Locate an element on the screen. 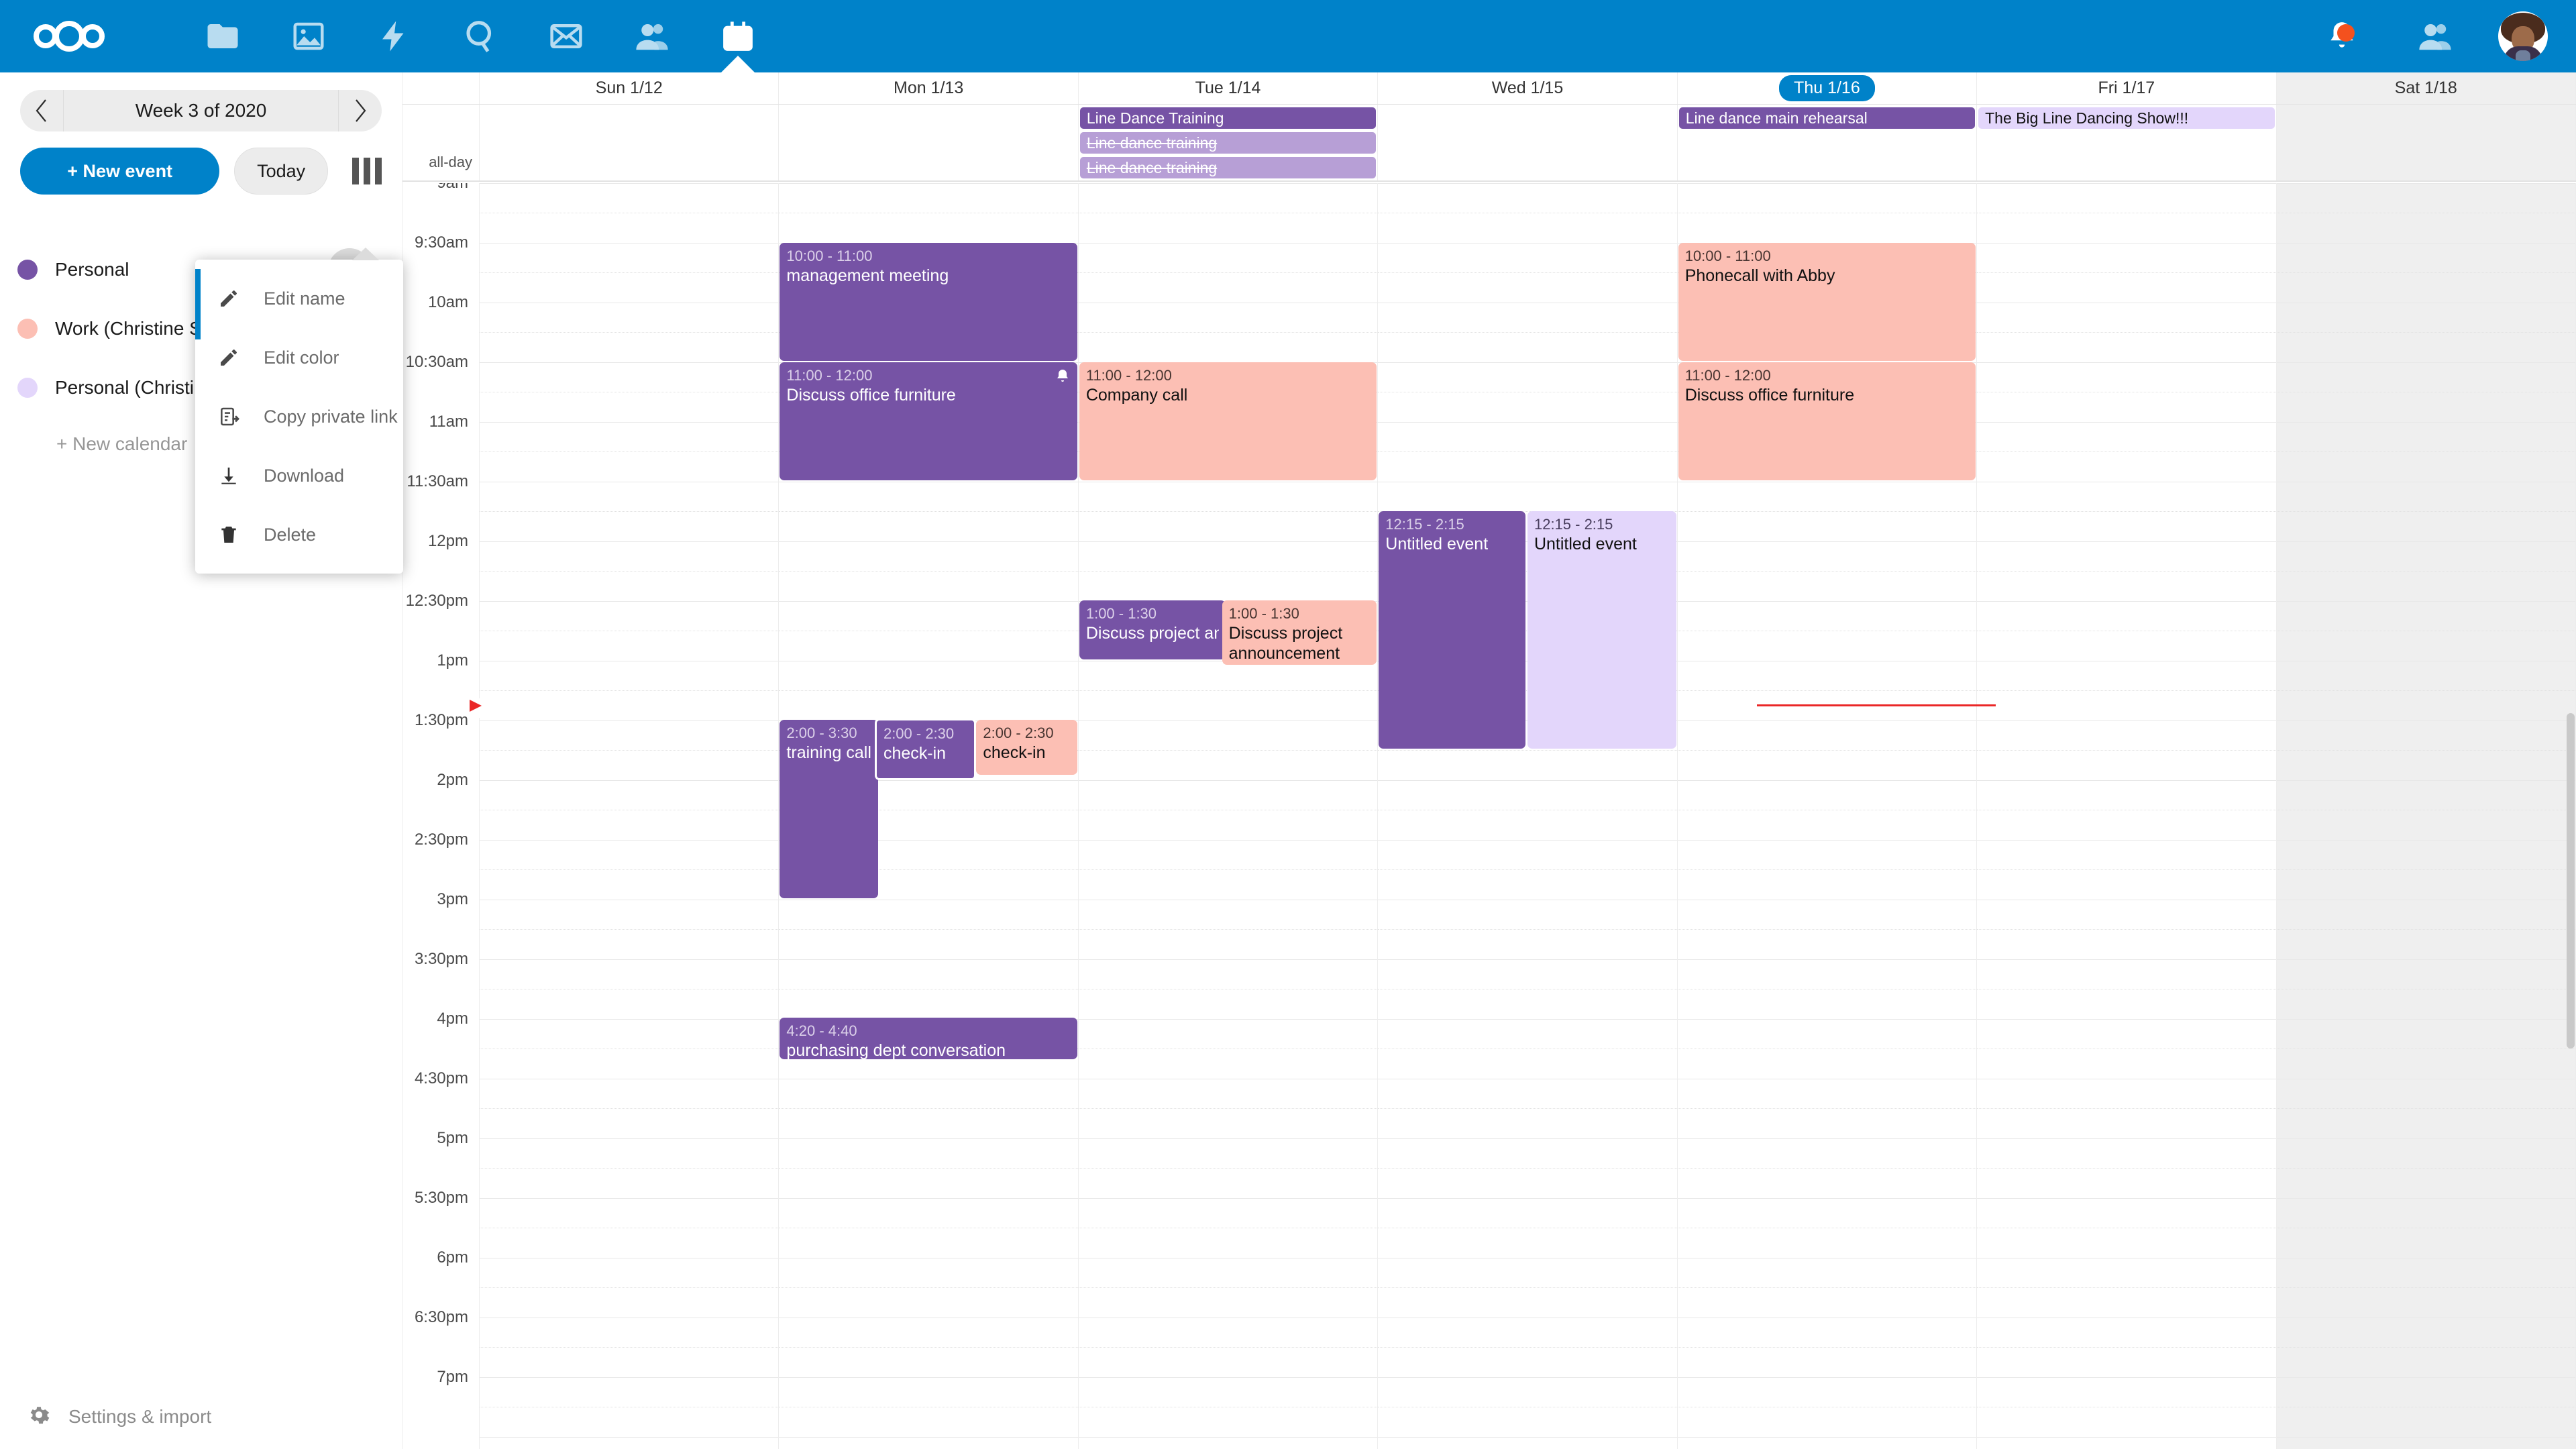  day-header-wed: Wed 1/15 is located at coordinates (1528, 88).